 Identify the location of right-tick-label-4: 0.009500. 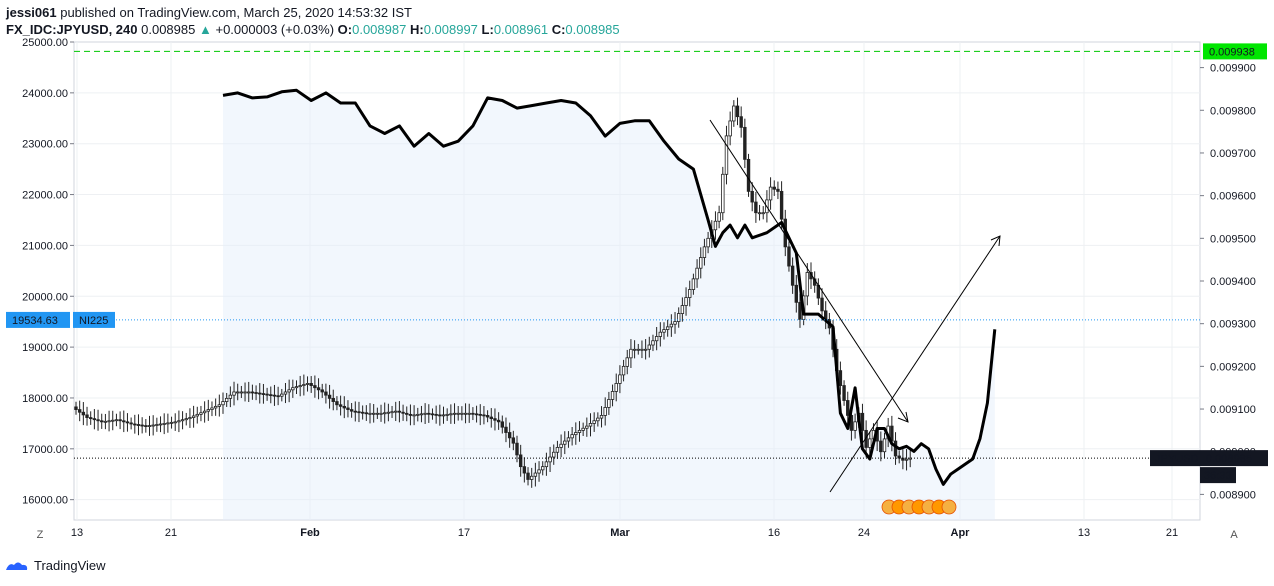
(1233, 239).